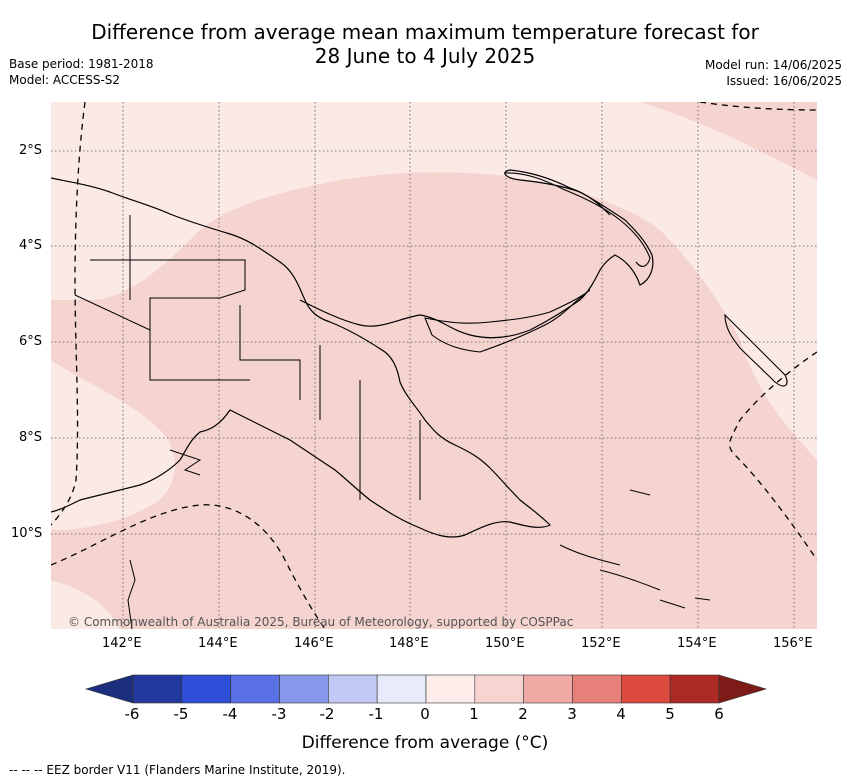  What do you see at coordinates (314, 643) in the screenshot?
I see `lon-label: 146°E` at bounding box center [314, 643].